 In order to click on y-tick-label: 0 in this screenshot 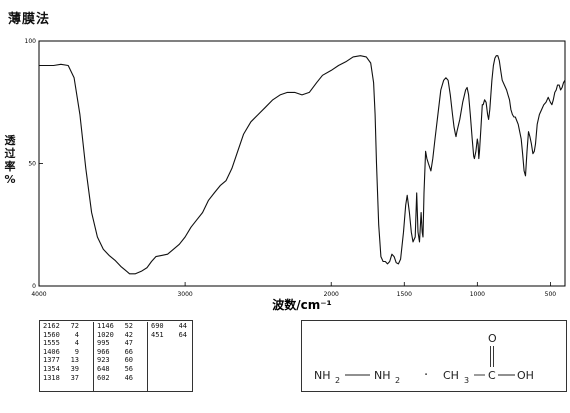, I will do `click(34, 286)`.